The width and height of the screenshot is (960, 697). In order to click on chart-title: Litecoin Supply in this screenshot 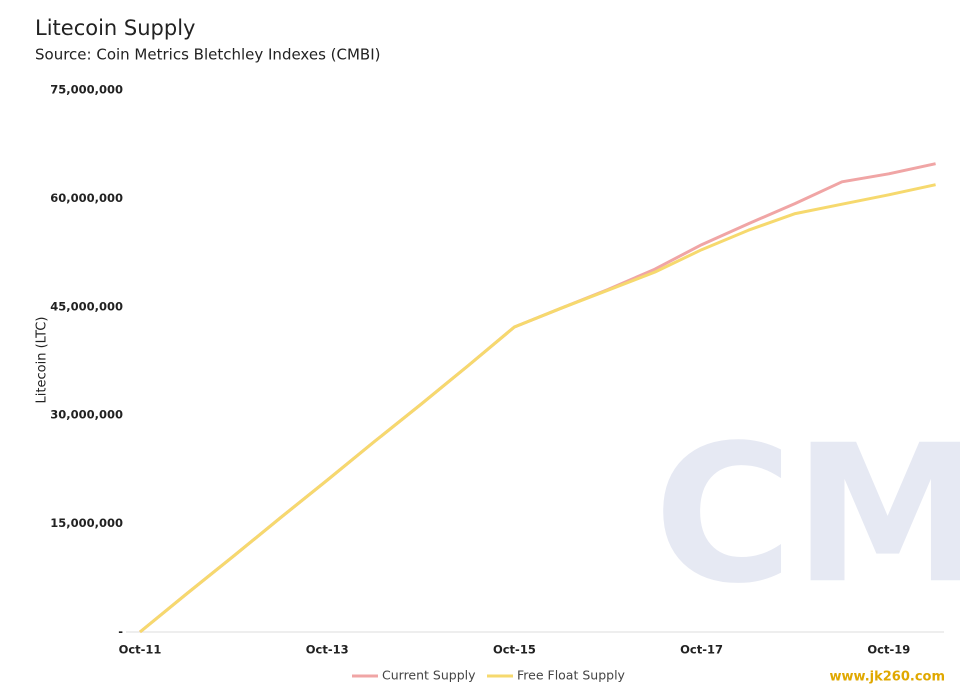, I will do `click(115, 28)`.